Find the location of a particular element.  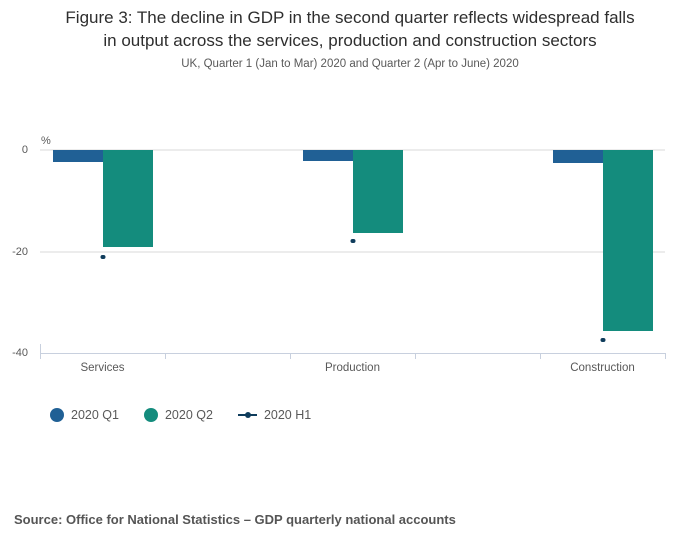

y-axis-label--40: -40 is located at coordinates (20, 353).